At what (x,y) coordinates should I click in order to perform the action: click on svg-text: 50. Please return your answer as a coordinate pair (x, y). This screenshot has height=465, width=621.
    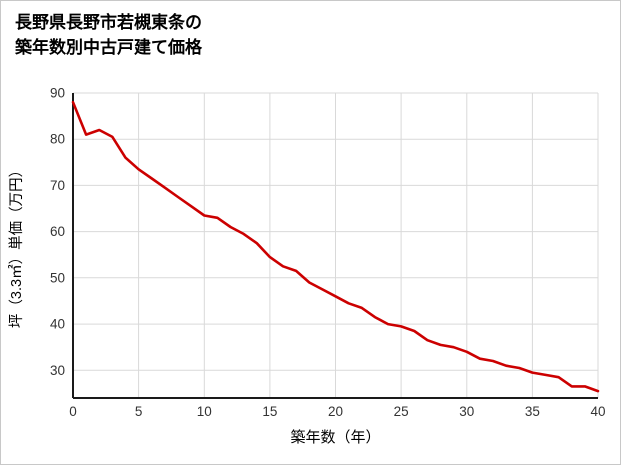
    Looking at the image, I should click on (57, 278).